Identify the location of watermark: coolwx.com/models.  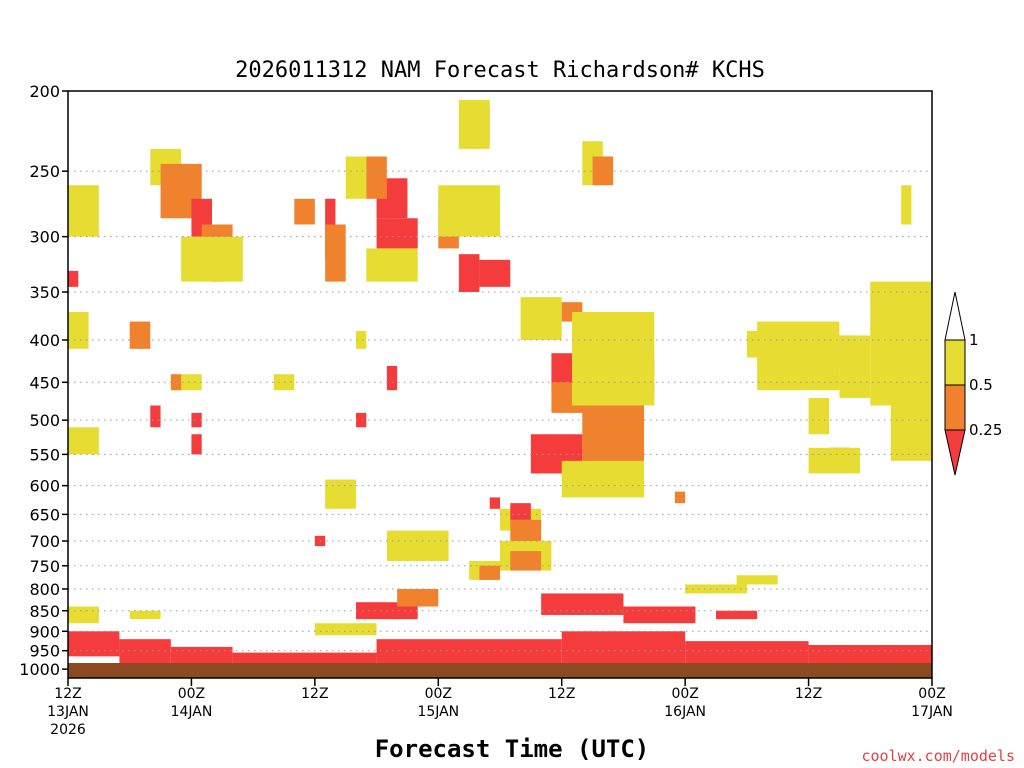
(938, 756).